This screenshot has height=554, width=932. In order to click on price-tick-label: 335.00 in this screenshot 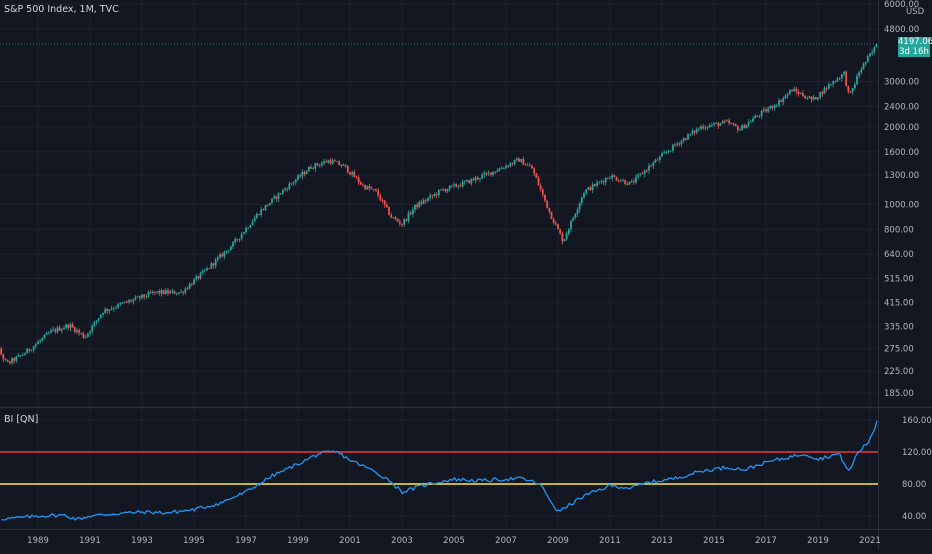, I will do `click(899, 328)`.